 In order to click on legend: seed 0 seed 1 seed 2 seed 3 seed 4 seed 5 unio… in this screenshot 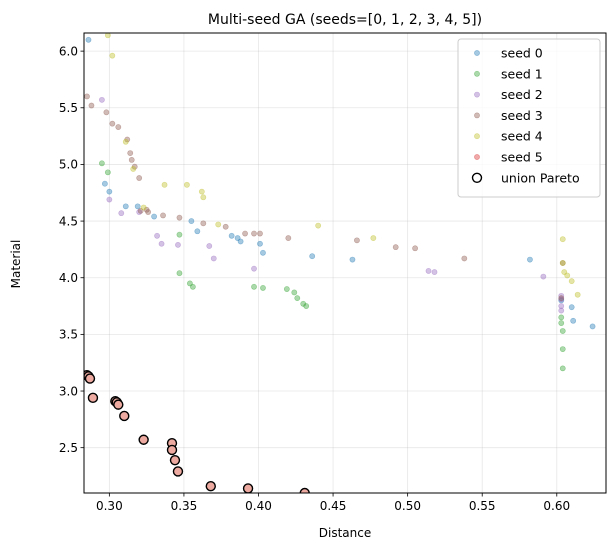, I will do `click(529, 118)`.